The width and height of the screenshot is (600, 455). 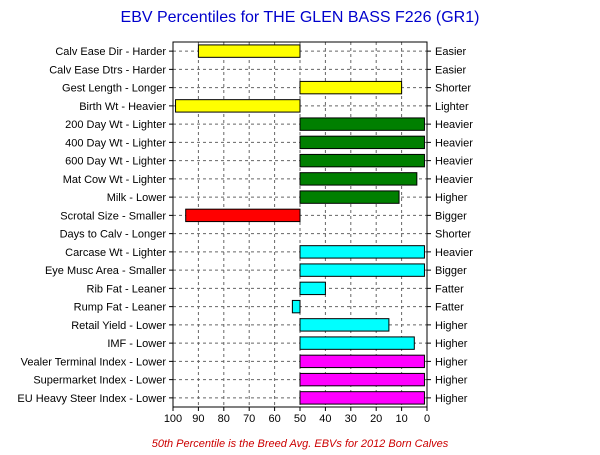 I want to click on category-label: Carcase Wt - Lighter, so click(x=115, y=253).